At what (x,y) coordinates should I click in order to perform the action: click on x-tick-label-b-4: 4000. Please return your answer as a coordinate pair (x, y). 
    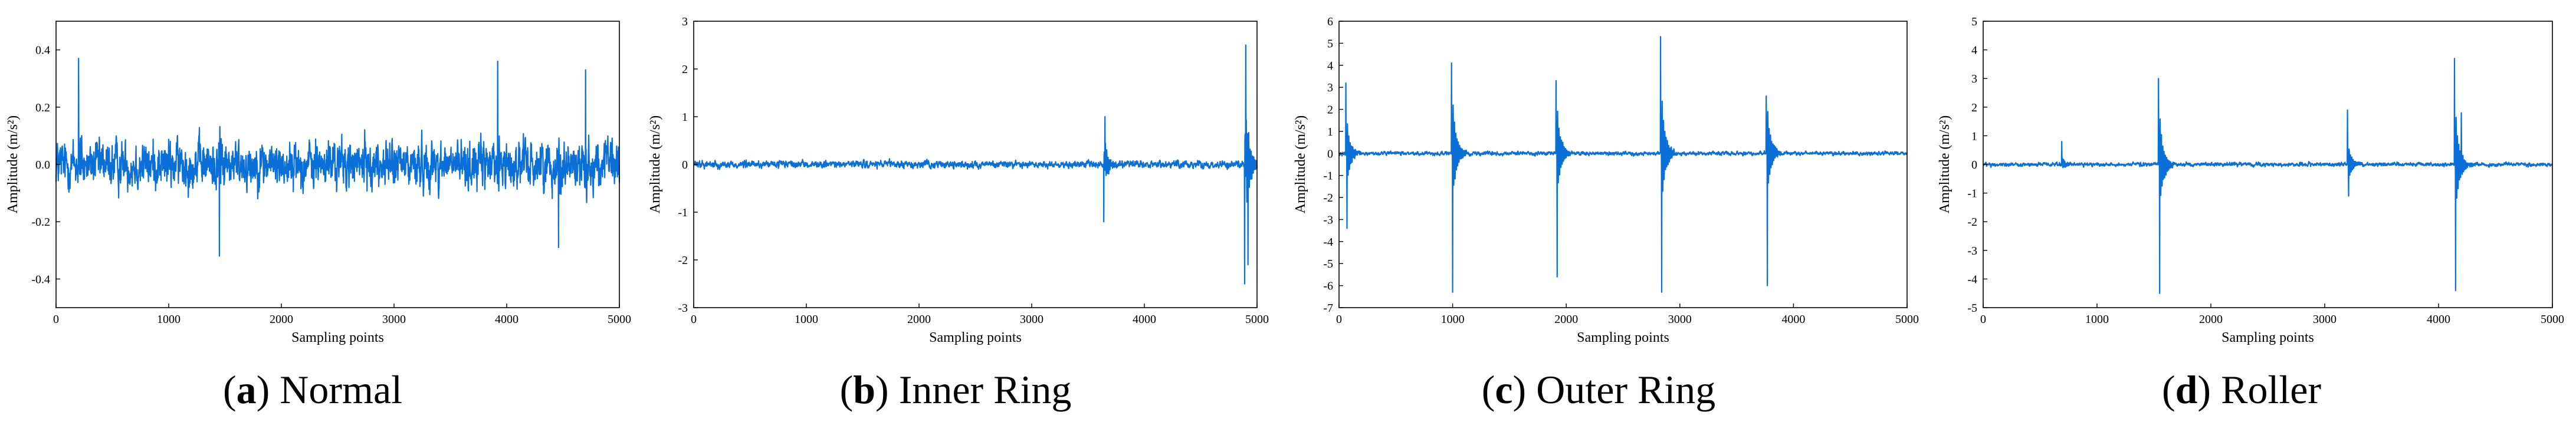
    Looking at the image, I should click on (1144, 319).